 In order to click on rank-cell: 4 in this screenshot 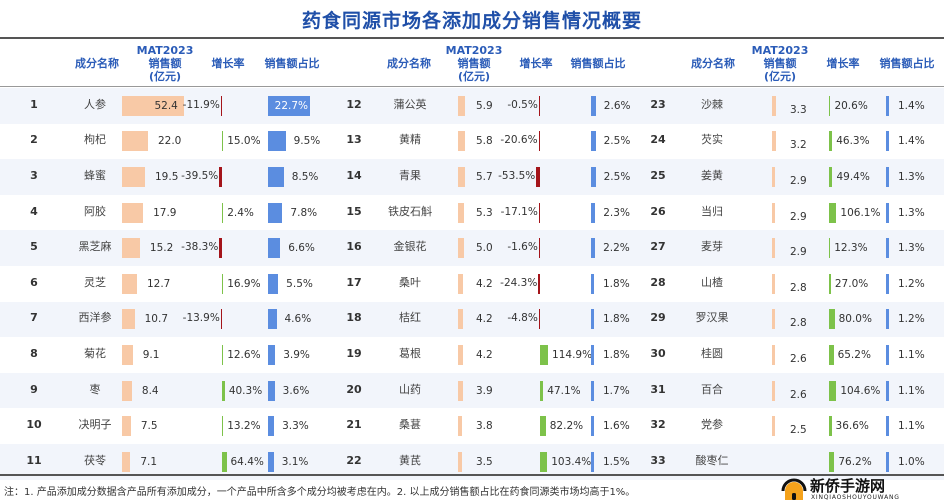, I will do `click(34, 211)`.